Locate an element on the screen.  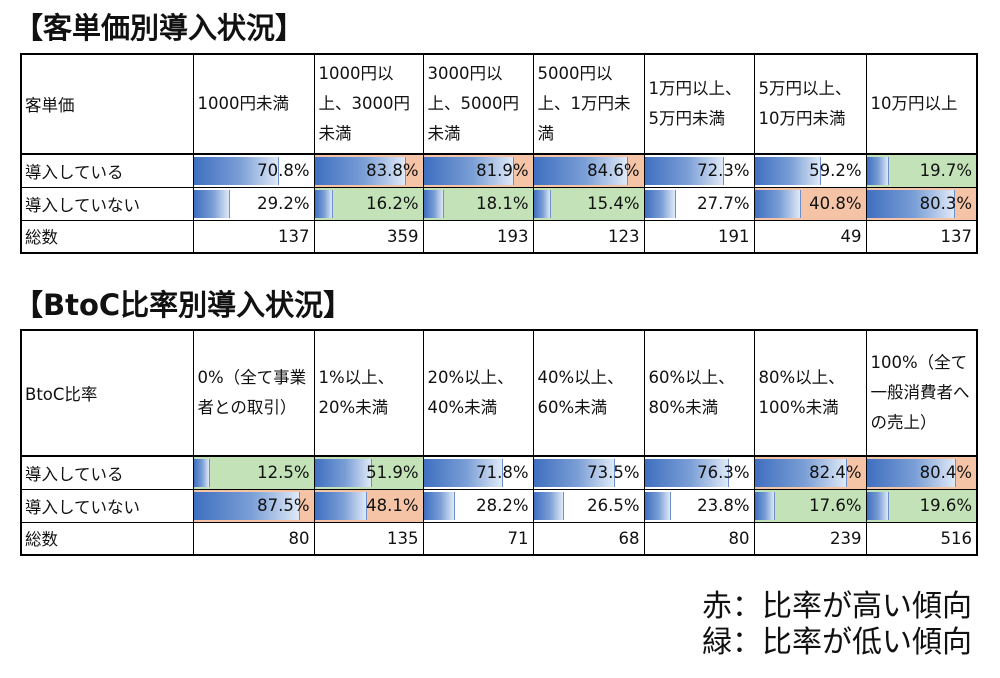
column-header: 100%（全て一般消費者への売上） is located at coordinates (921, 393).